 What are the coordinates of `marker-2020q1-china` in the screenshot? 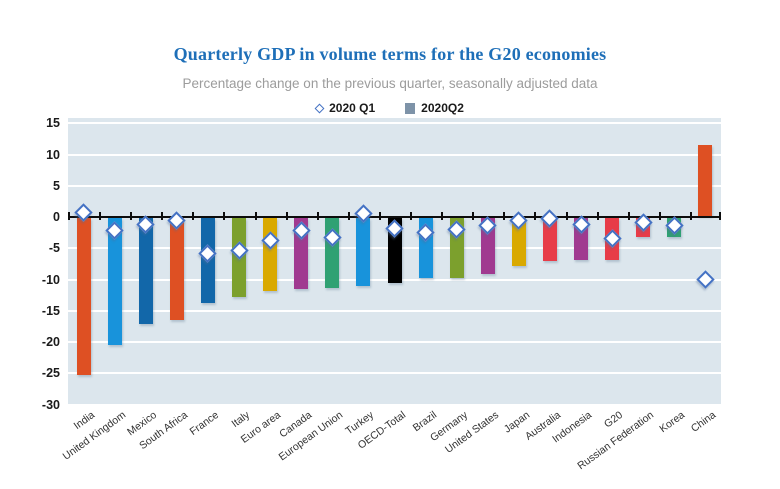 It's located at (705, 279).